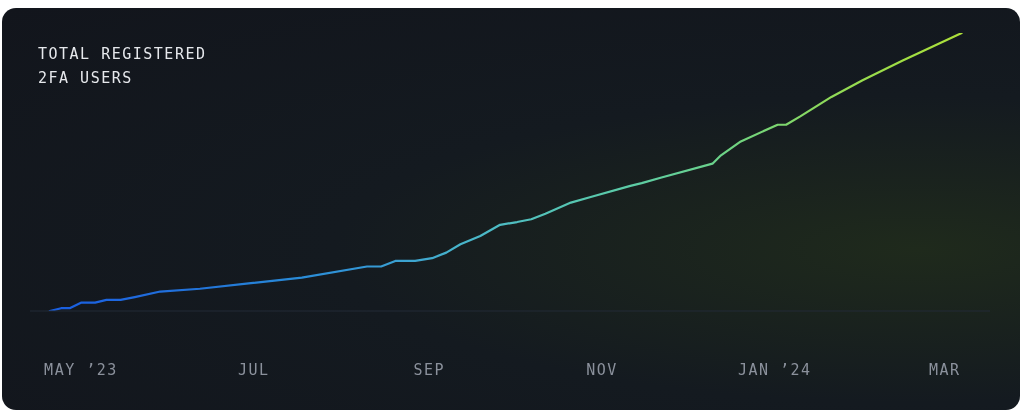  I want to click on x-tick-label: MAR, so click(944, 369).